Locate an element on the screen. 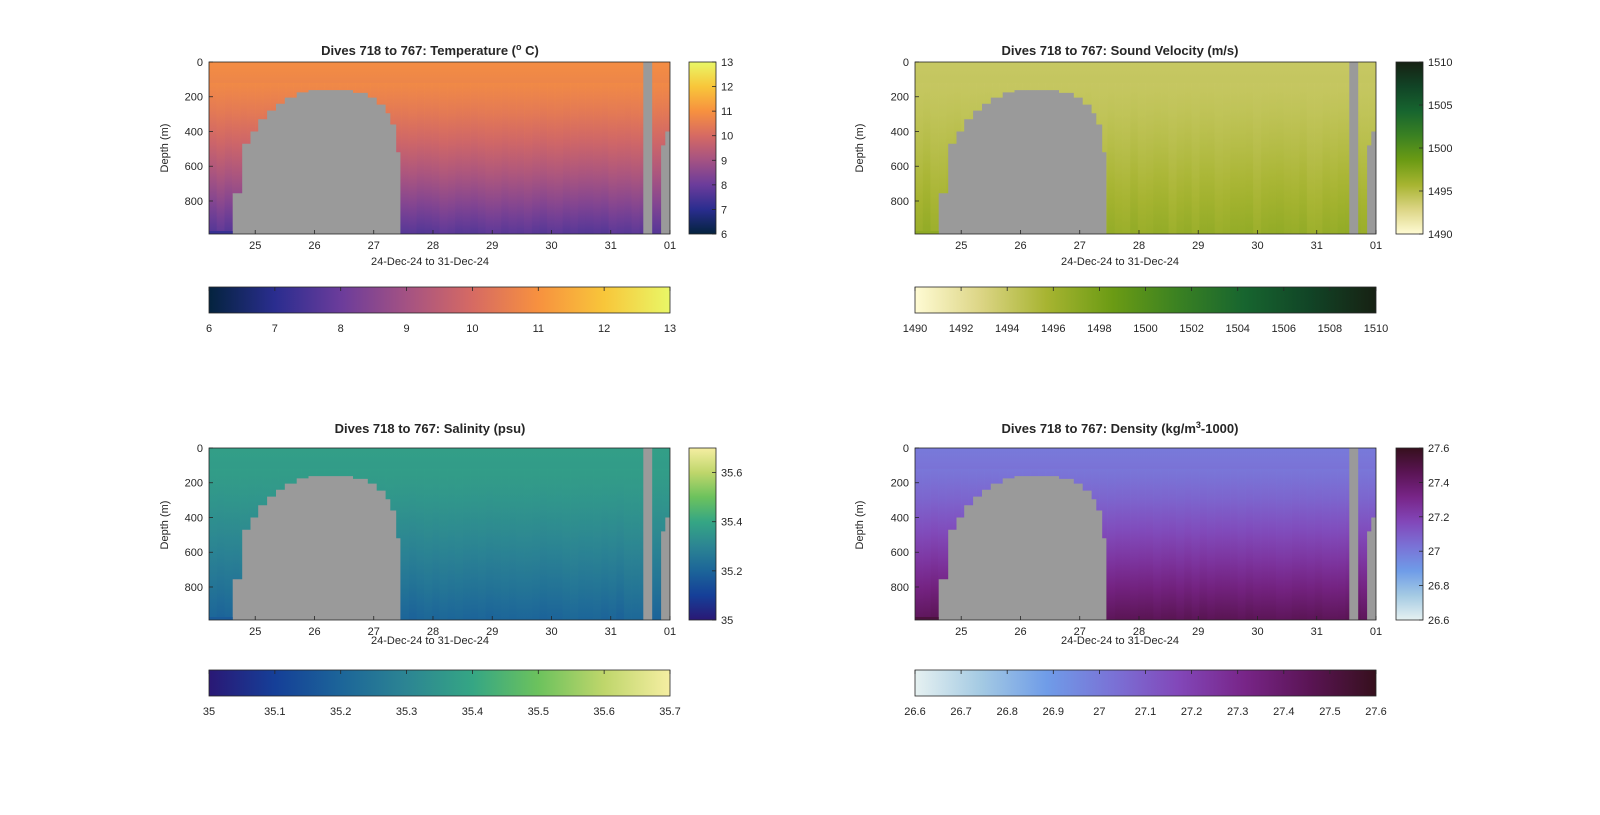  sound-velocity-title: Dives 718 to 767: Sound Velocity (m/s) is located at coordinates (1120, 50).